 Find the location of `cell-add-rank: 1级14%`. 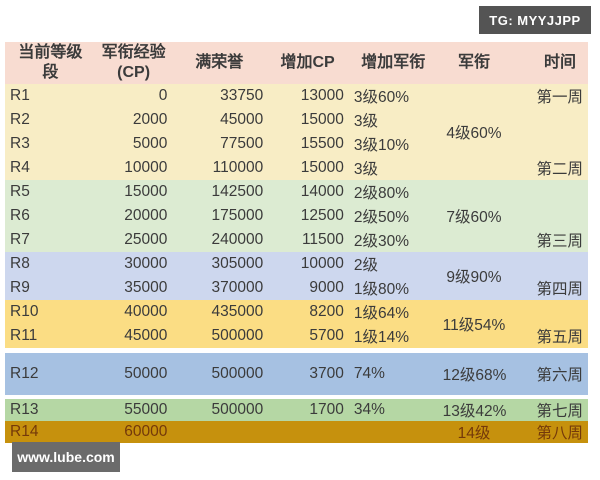

cell-add-rank: 1级14% is located at coordinates (393, 336).